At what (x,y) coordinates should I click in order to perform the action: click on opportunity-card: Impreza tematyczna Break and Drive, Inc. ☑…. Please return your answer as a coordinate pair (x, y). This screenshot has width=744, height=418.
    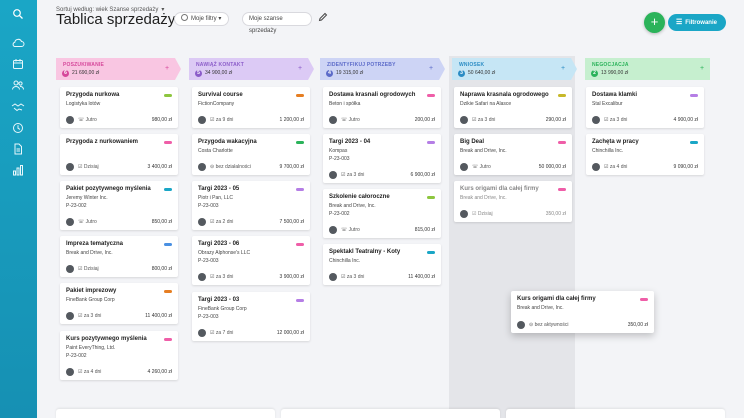
    Looking at the image, I should click on (119, 256).